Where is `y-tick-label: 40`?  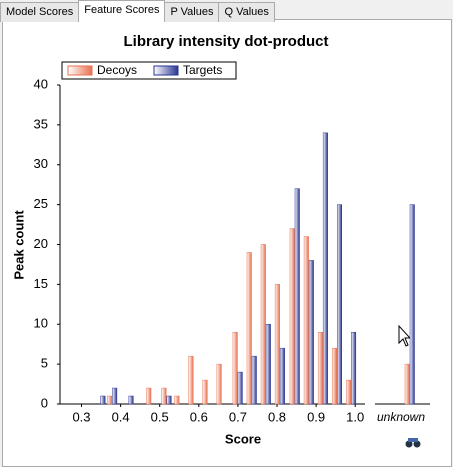
y-tick-label: 40 is located at coordinates (41, 83).